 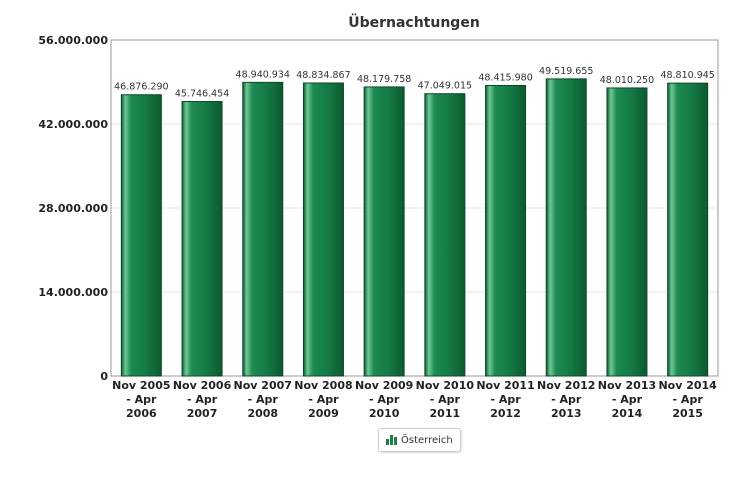 I want to click on data-label: 48.010.250, so click(x=627, y=80).